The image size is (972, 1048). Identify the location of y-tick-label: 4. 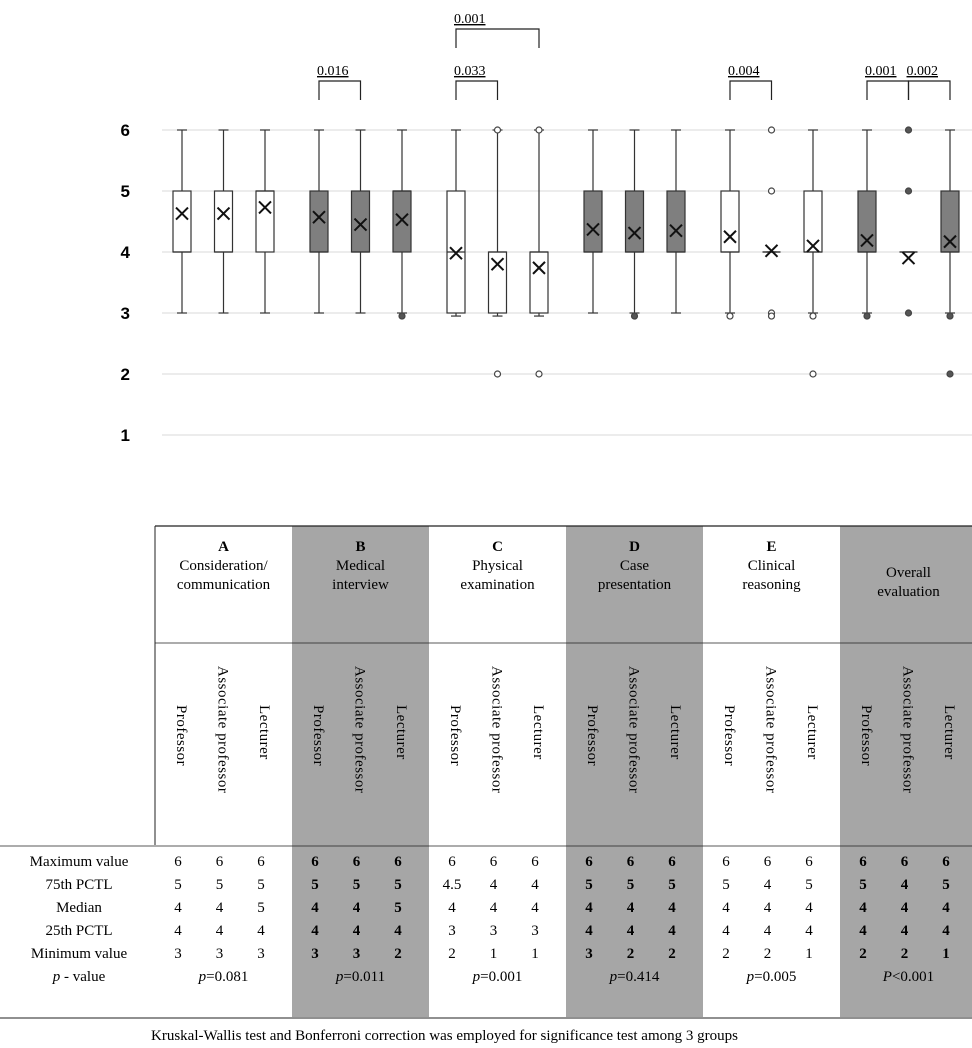
(126, 252).